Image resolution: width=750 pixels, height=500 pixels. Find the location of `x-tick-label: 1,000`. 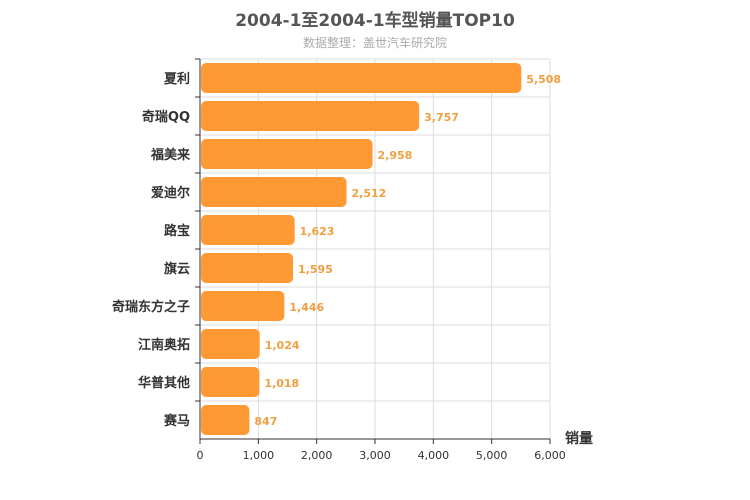

x-tick-label: 1,000 is located at coordinates (259, 455).